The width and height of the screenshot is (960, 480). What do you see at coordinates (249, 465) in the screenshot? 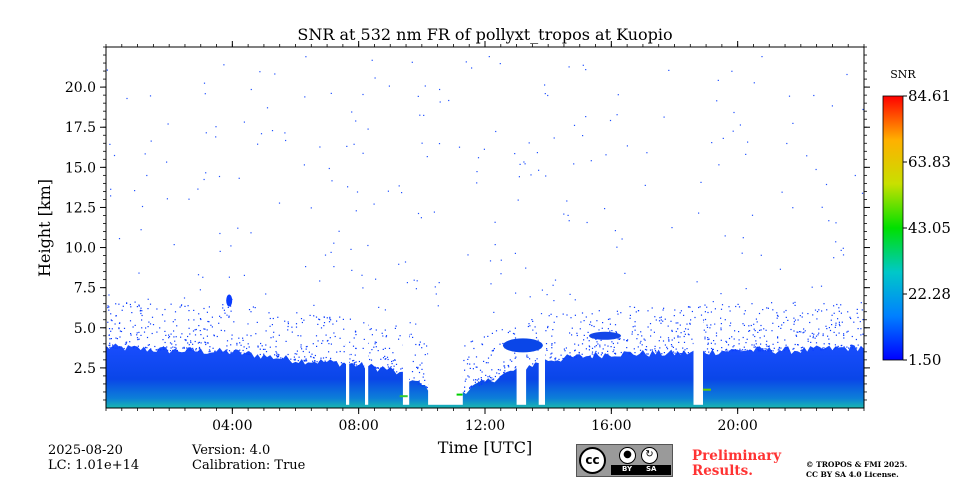
I see `footer-calibration: Calibration: True` at bounding box center [249, 465].